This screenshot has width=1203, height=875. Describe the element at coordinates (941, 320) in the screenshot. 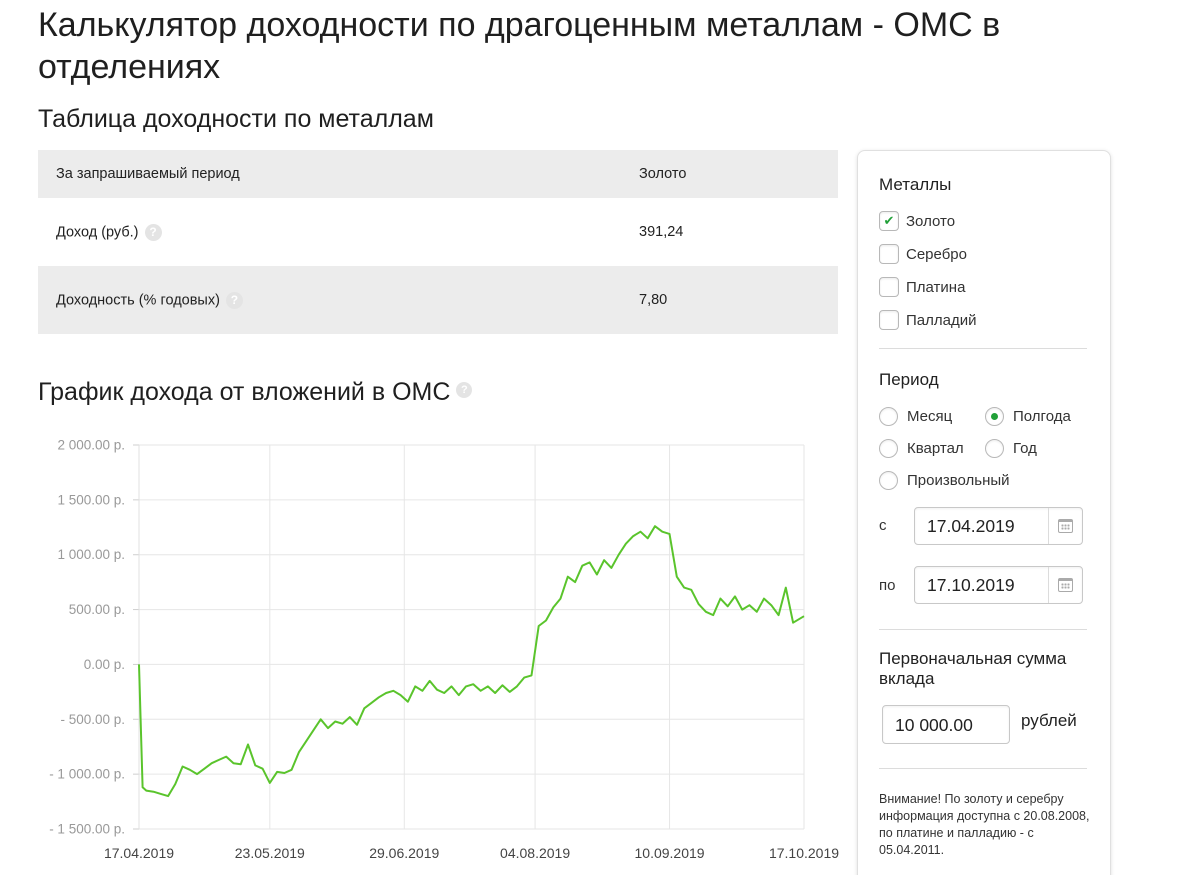

I see `metal-label: Палладий` at that location.